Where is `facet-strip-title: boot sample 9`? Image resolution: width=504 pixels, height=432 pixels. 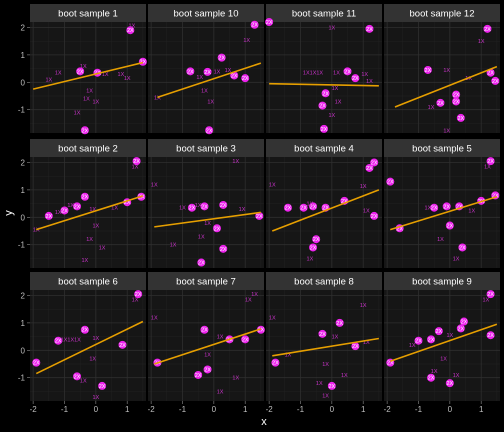 facet-strip-title: boot sample 9 is located at coordinates (442, 282).